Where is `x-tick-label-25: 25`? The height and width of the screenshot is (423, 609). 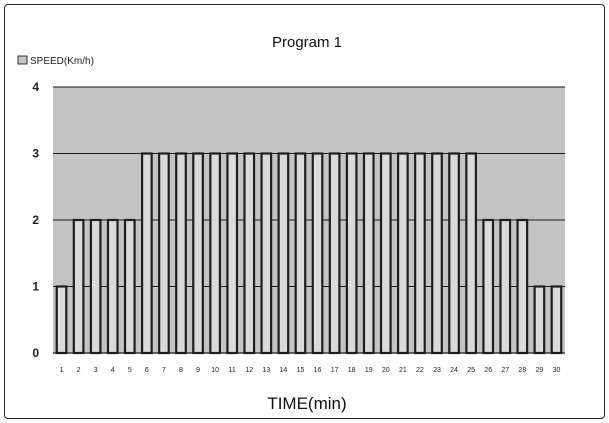
x-tick-label-25: 25 is located at coordinates (471, 370).